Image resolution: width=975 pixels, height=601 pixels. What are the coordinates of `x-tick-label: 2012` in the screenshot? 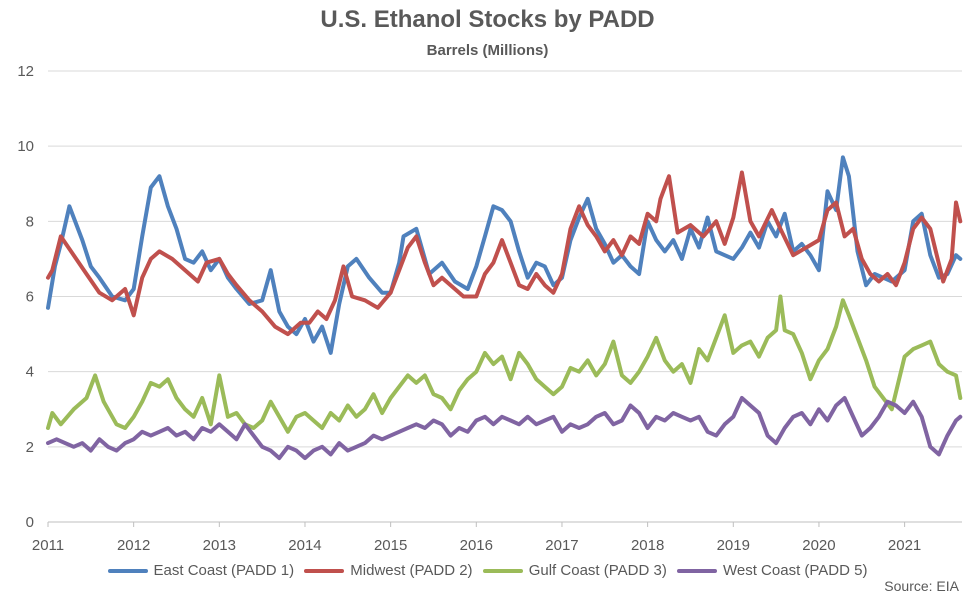 It's located at (133, 545).